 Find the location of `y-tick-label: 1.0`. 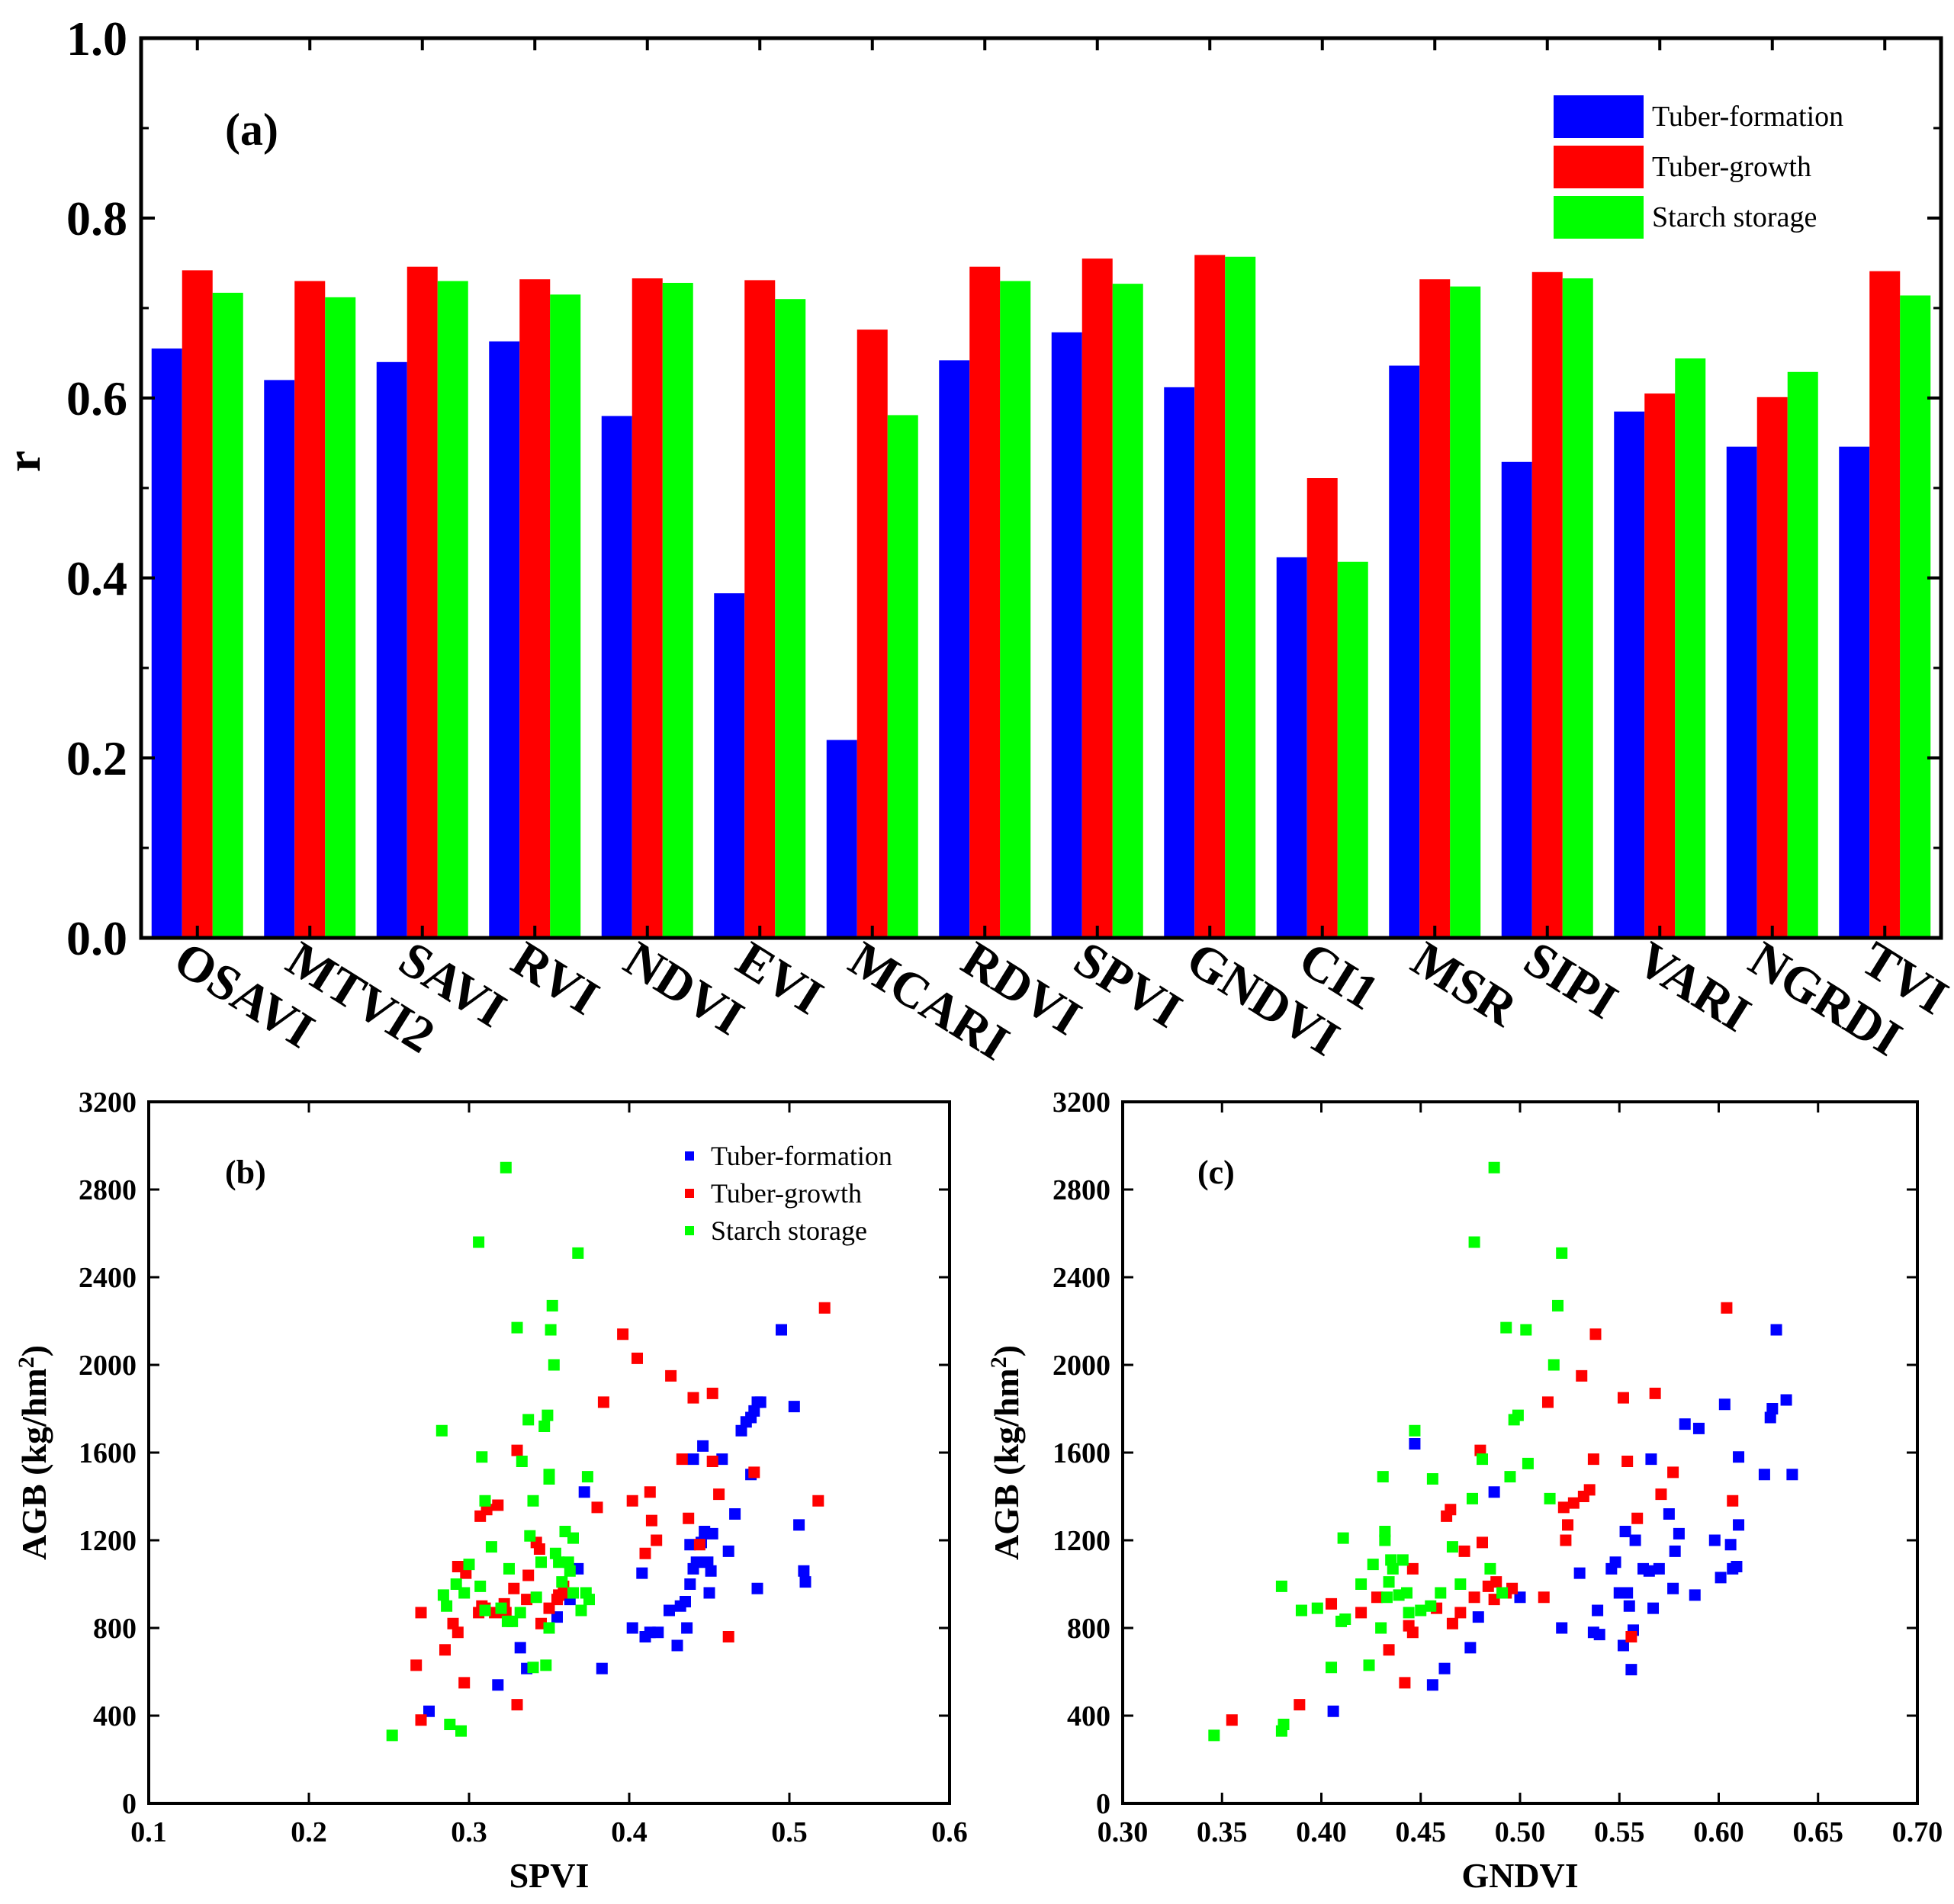

y-tick-label: 1.0 is located at coordinates (96, 38).